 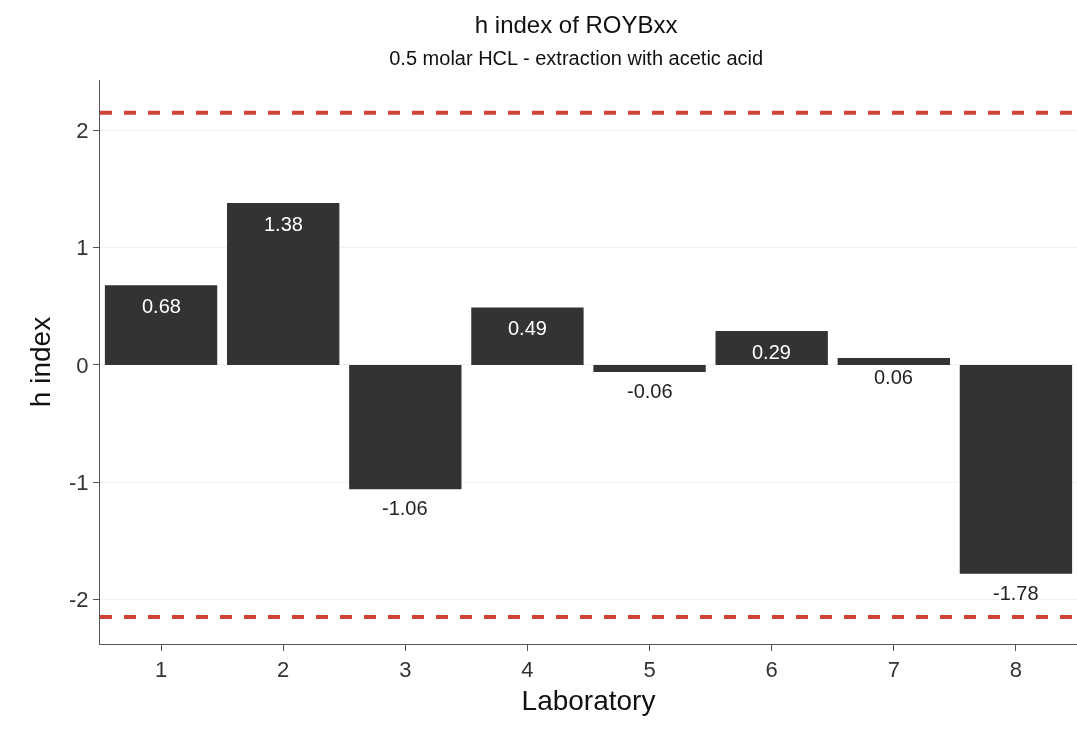 I want to click on x-tick-label: 2, so click(x=283, y=670).